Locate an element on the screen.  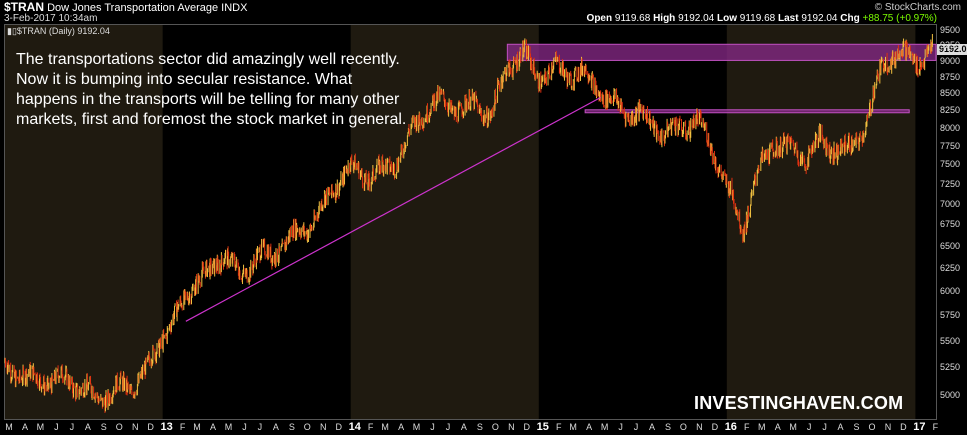
y-tick-label: 6250 is located at coordinates (950, 267).